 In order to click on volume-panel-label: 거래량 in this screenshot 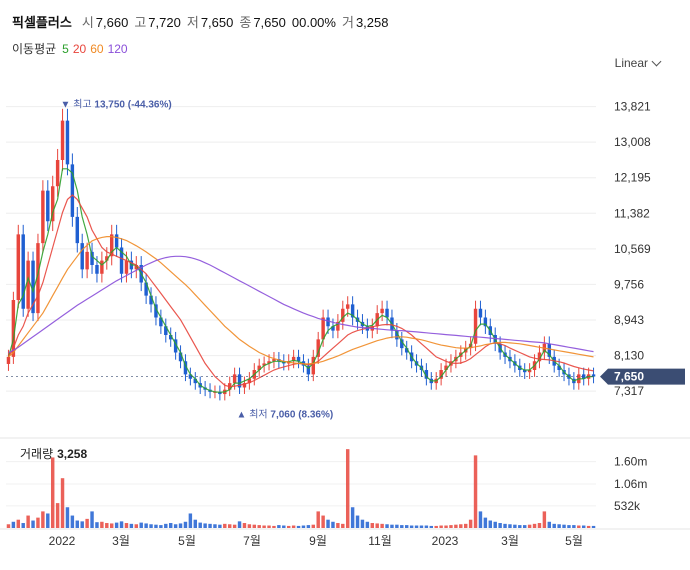, I will do `click(37, 454)`.